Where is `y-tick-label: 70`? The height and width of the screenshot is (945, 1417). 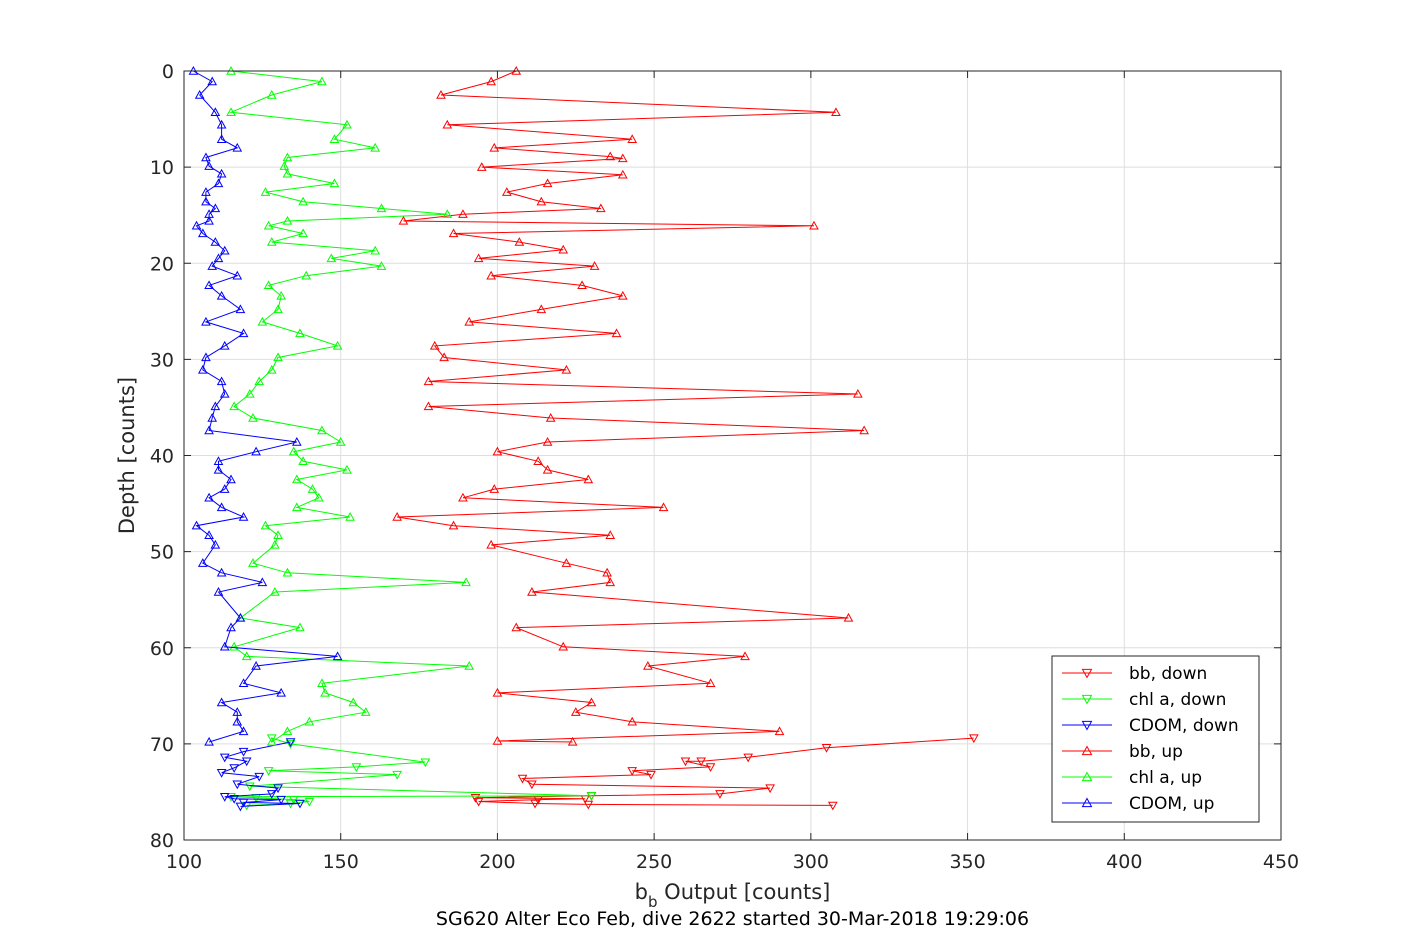 y-tick-label: 70 is located at coordinates (162, 745).